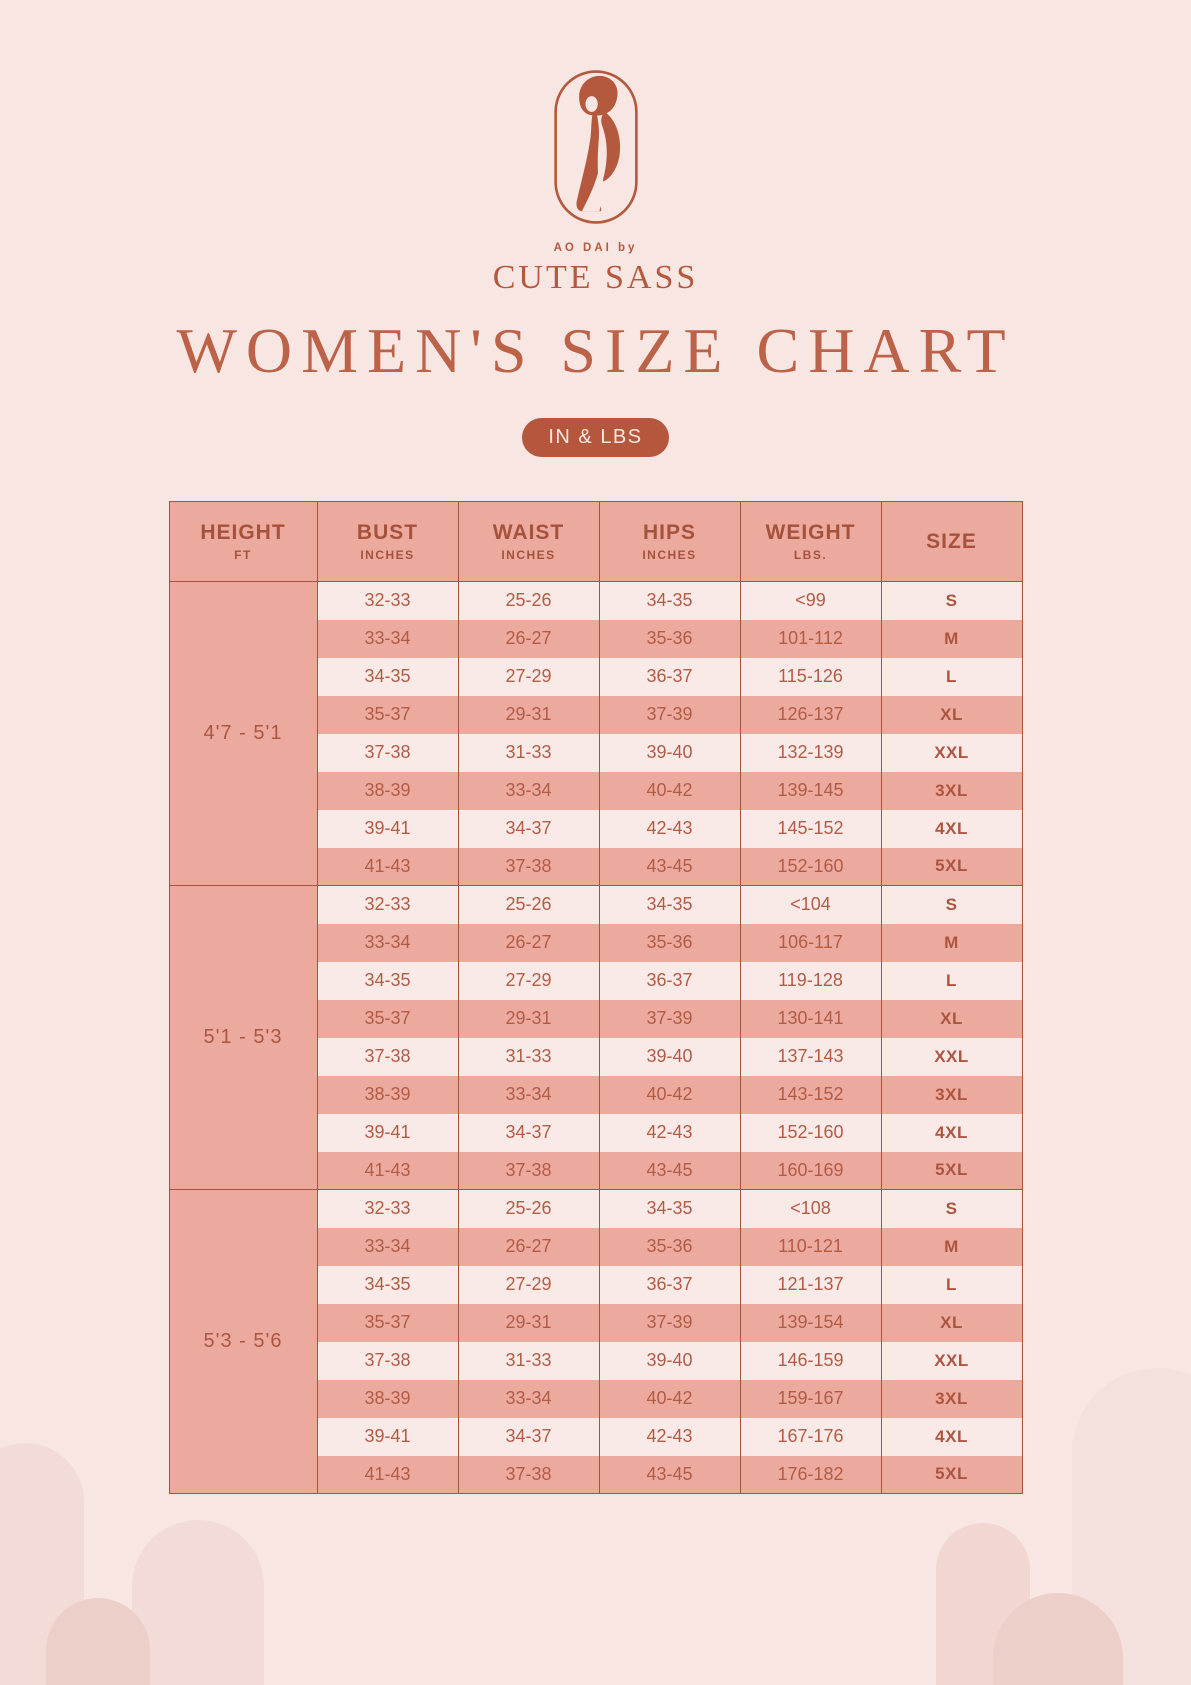 Image resolution: width=1191 pixels, height=1685 pixels. I want to click on cell-weight: 115-126, so click(810, 676).